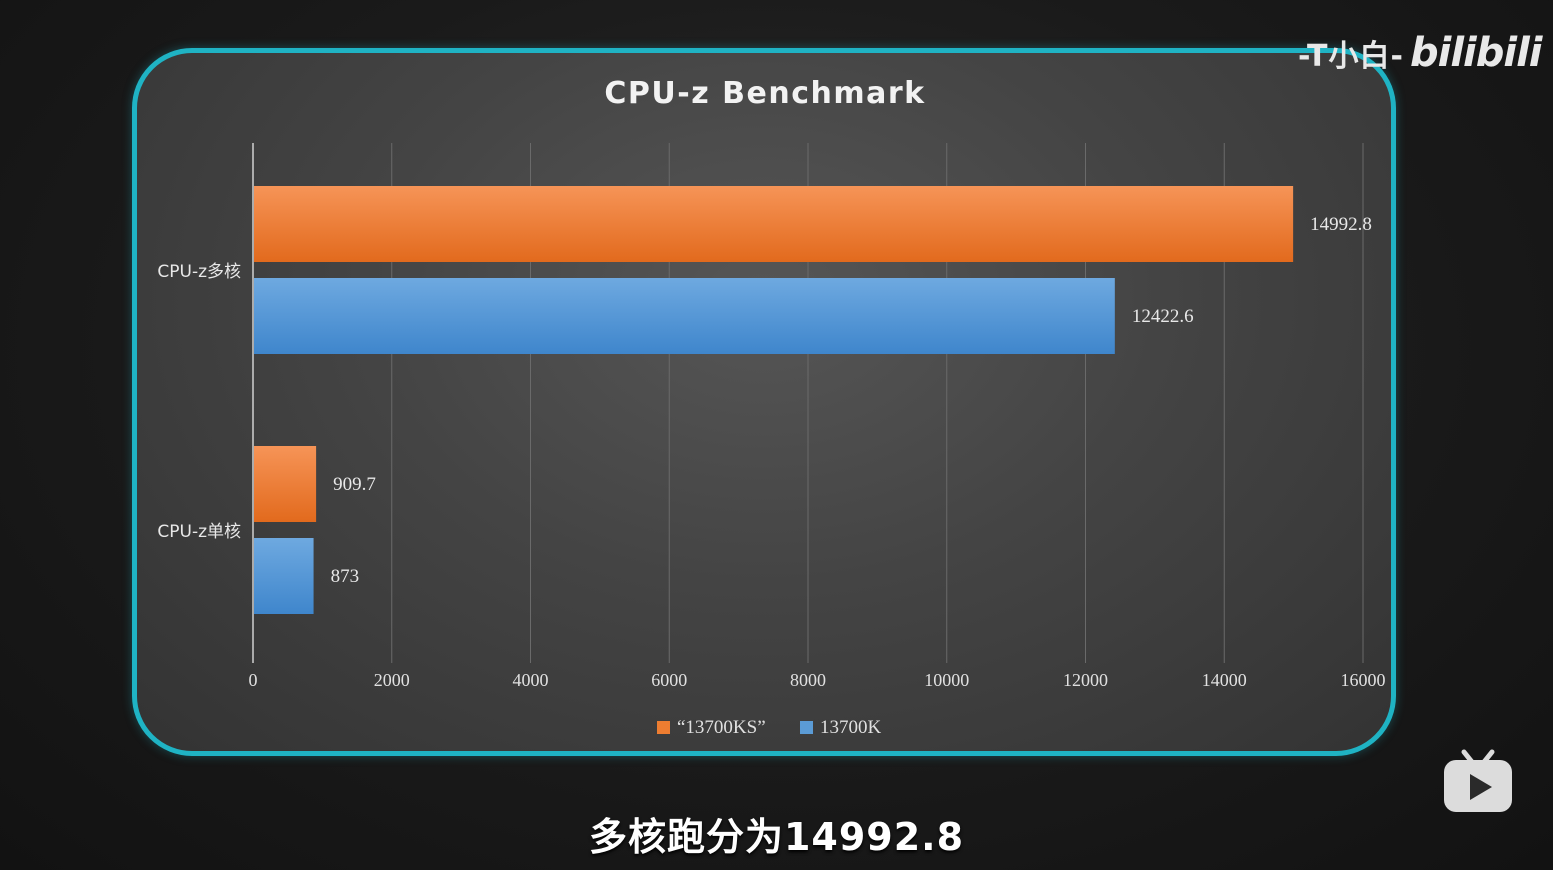 This screenshot has width=1553, height=870. Describe the element at coordinates (392, 680) in the screenshot. I see `x-tick-label: 2000` at that location.